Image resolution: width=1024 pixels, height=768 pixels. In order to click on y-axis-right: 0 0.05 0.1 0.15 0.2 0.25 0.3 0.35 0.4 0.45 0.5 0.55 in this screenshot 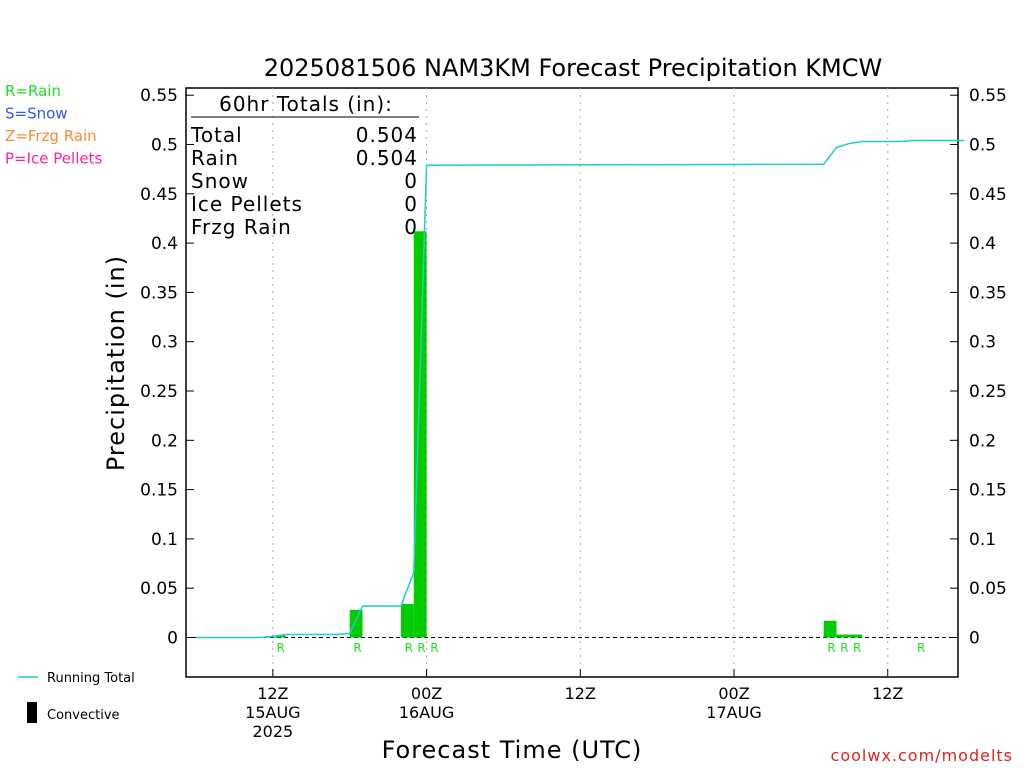, I will do `click(978, 367)`.